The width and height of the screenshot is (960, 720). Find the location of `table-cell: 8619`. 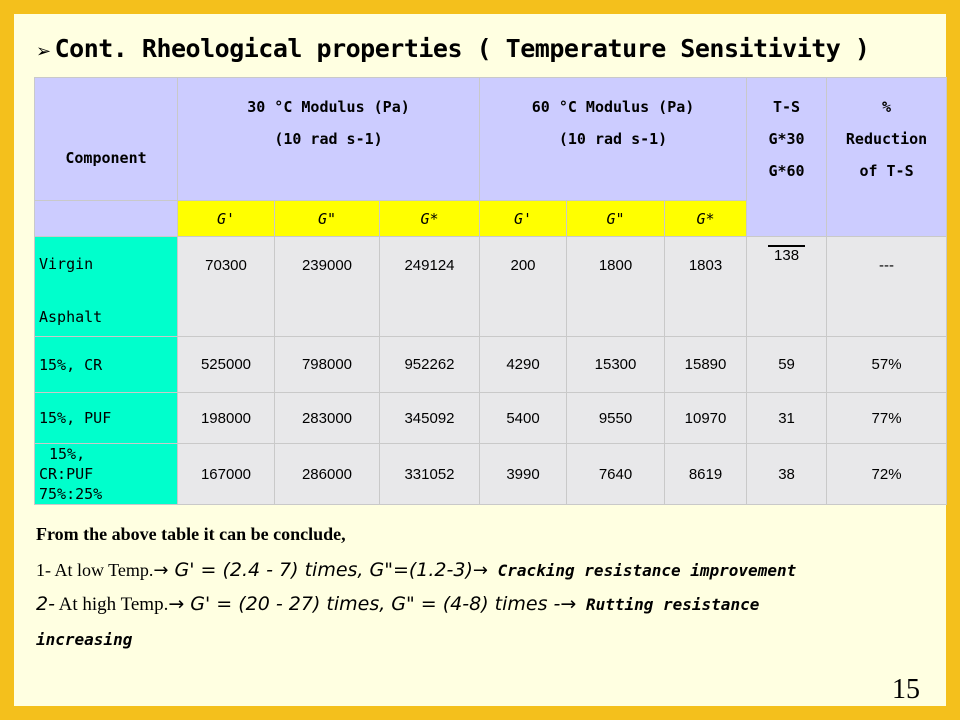

table-cell: 8619 is located at coordinates (706, 474).